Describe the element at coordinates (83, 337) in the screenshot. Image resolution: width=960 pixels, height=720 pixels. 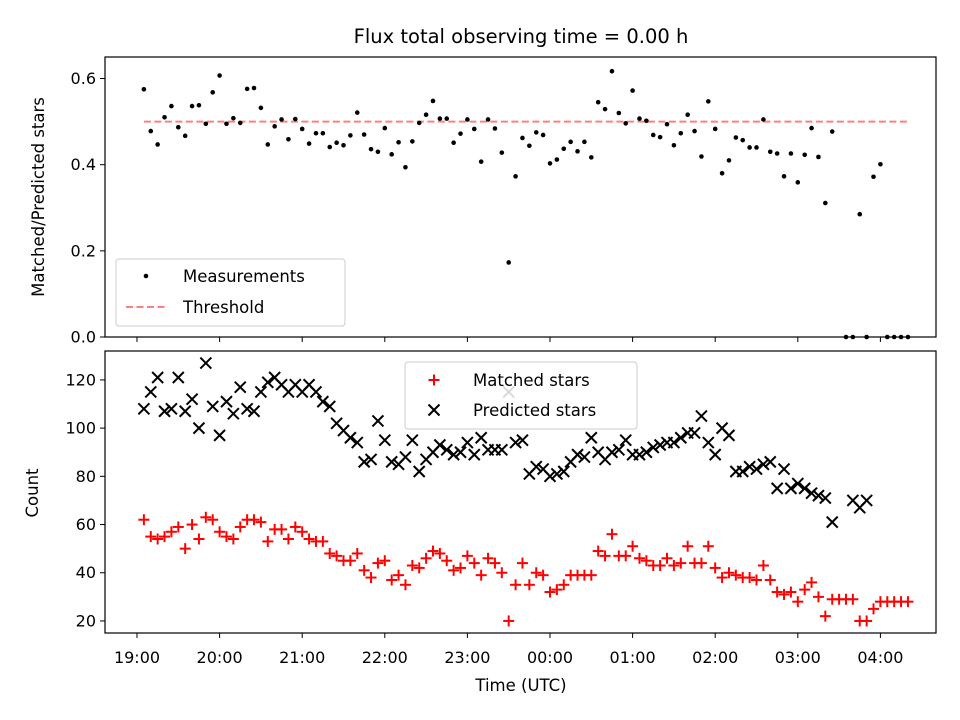
I see `top-y-tick-label: 0.0` at that location.